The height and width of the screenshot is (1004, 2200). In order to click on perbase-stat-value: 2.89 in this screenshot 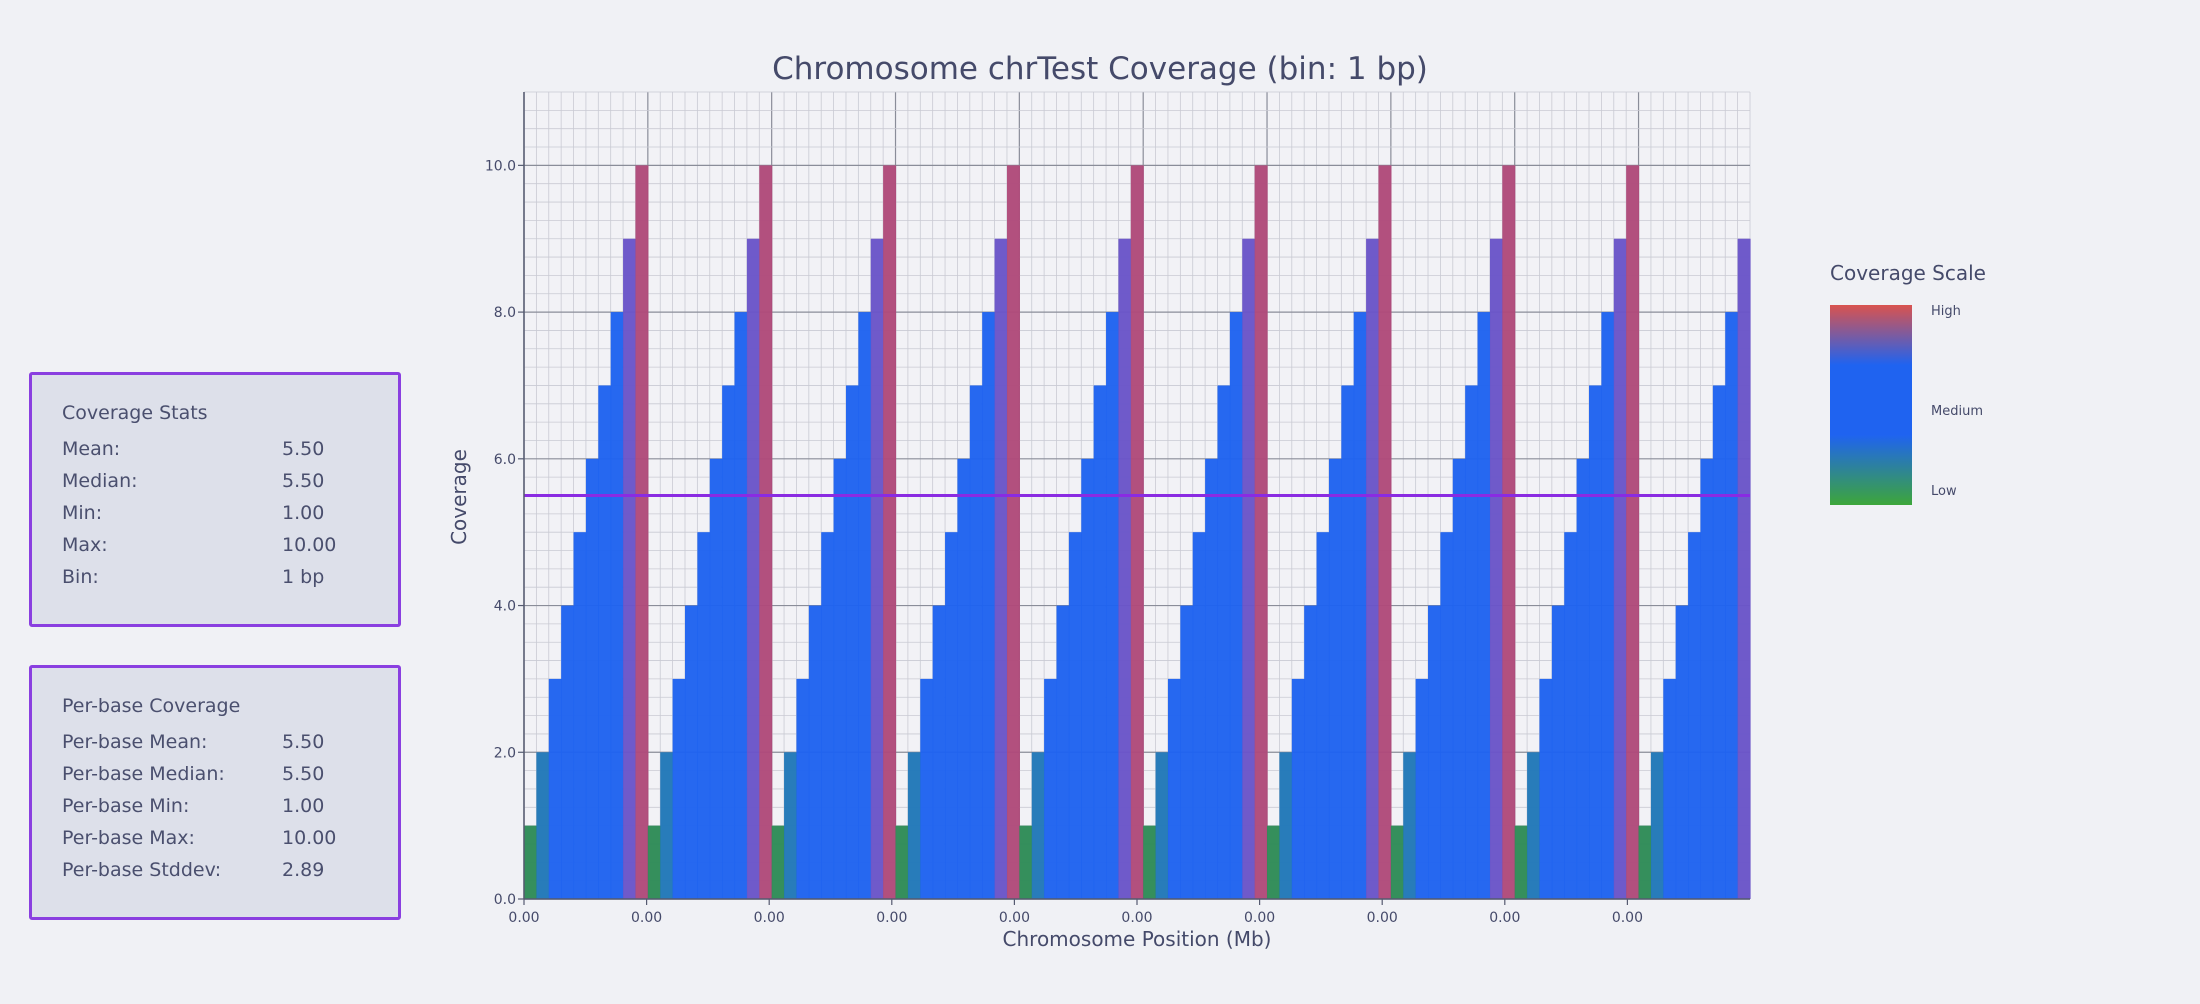, I will do `click(303, 870)`.